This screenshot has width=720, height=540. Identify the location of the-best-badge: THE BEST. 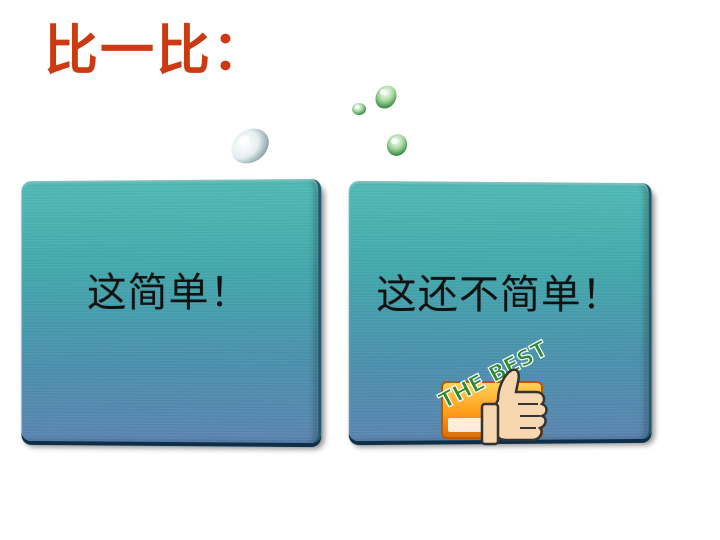
(490, 395).